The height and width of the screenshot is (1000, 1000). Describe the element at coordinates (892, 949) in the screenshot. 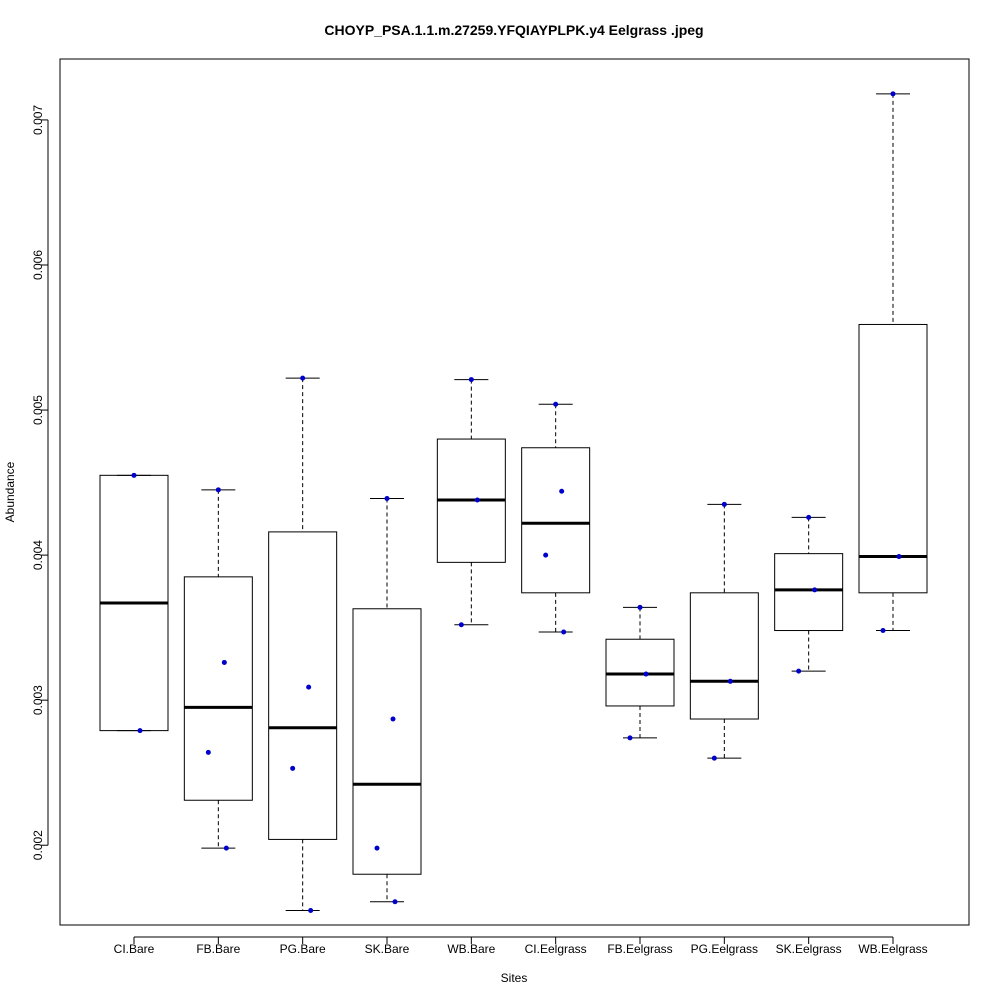

I see `x-tick-label: WB.Eelgrass` at that location.